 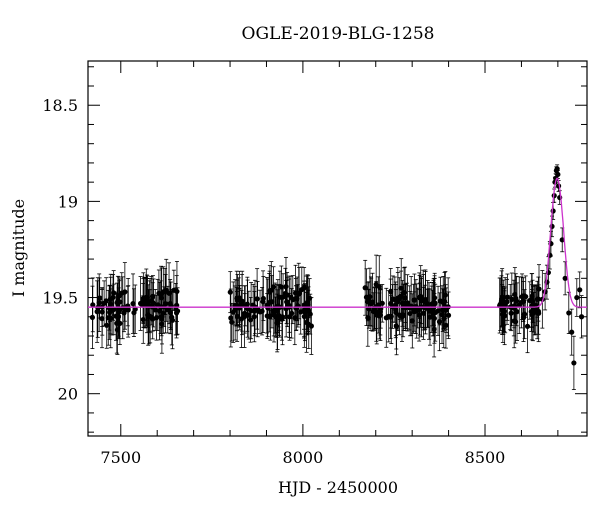 I want to click on x-tick-label: 8000, so click(x=303, y=457).